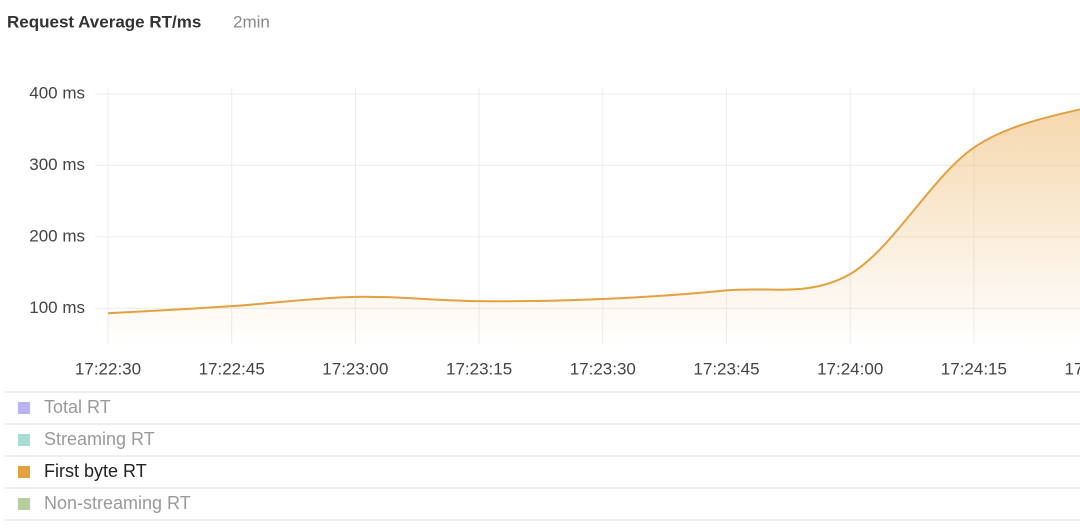  What do you see at coordinates (232, 368) in the screenshot?
I see `x-tick-label: 17:22:45` at bounding box center [232, 368].